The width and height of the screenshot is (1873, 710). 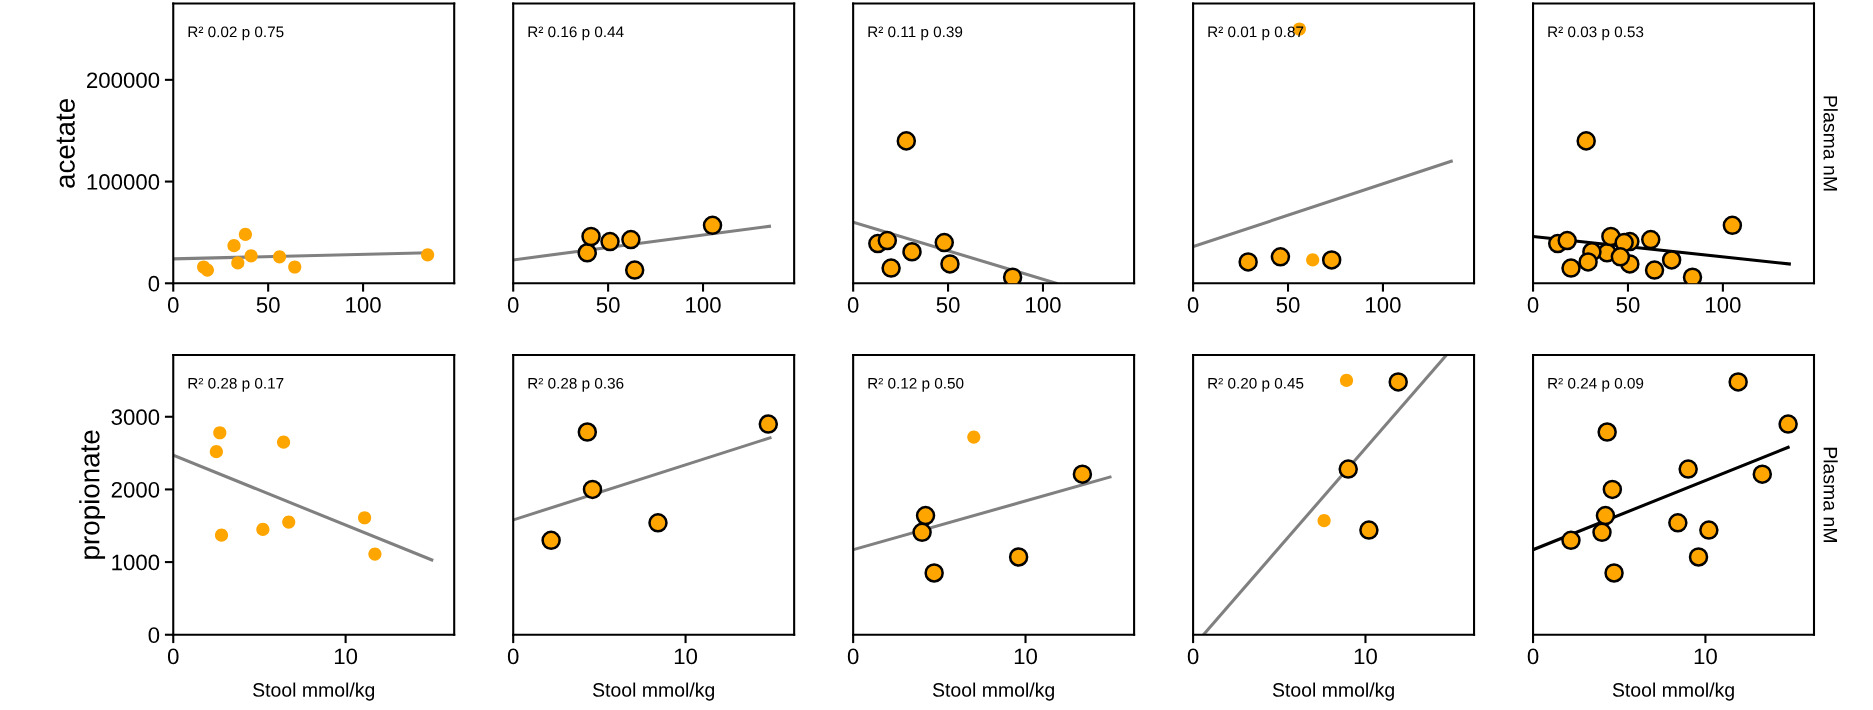 What do you see at coordinates (92, 494) in the screenshot?
I see `y-axis-title: propionate` at bounding box center [92, 494].